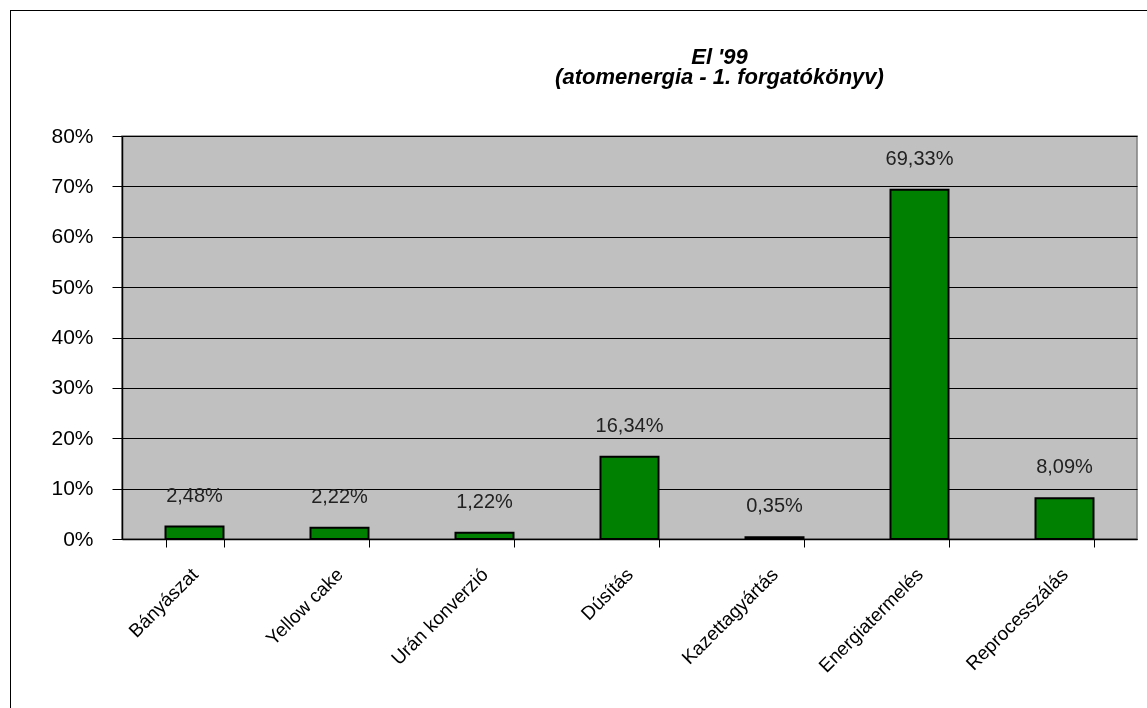 The height and width of the screenshot is (708, 1147). I want to click on data-label: 8,09%, so click(1065, 466).